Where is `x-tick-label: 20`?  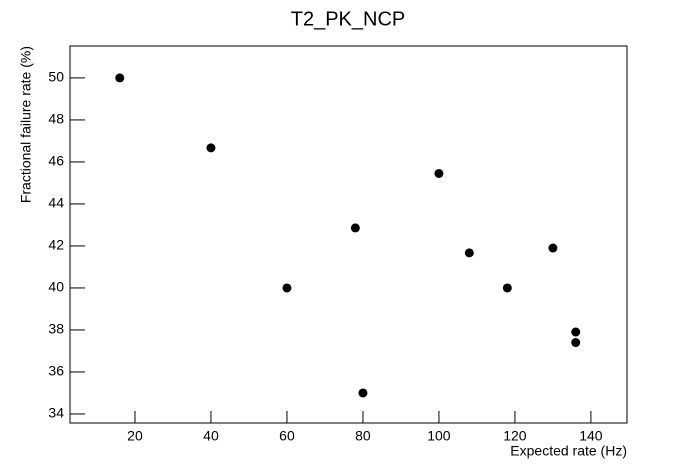
x-tick-label: 20 is located at coordinates (135, 436).